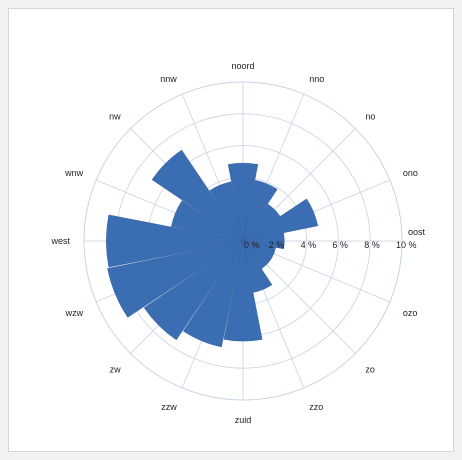  I want to click on bar-west, so click(175, 241).